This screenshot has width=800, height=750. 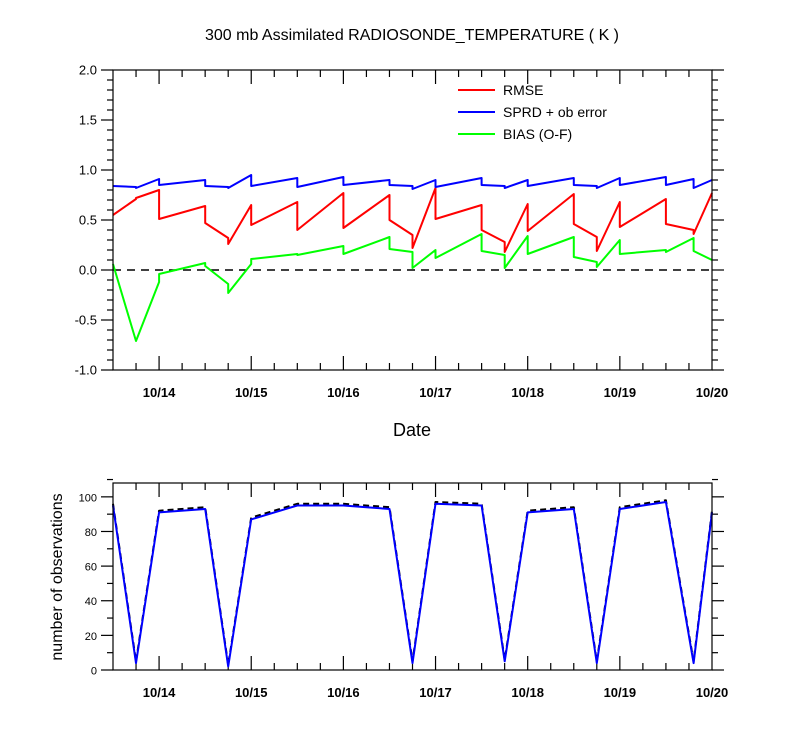 What do you see at coordinates (412, 430) in the screenshot?
I see `x-axis-label: Date` at bounding box center [412, 430].